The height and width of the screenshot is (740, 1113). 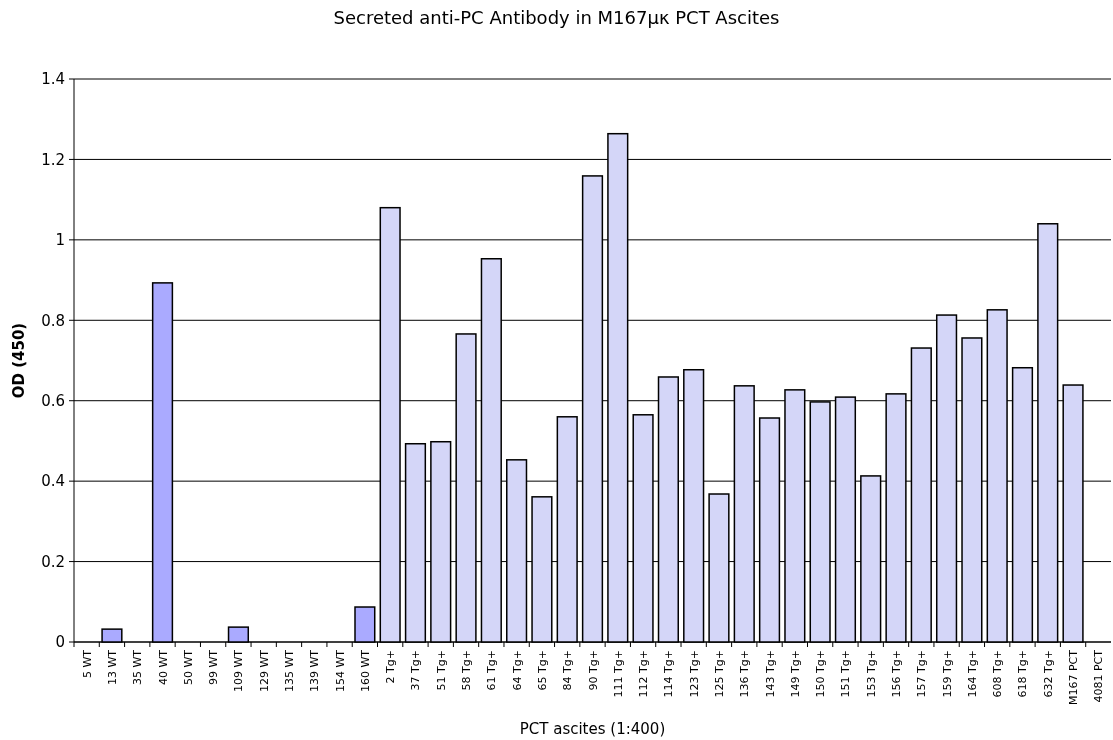 I want to click on x-tick-label: 50 WT, so click(x=188, y=667).